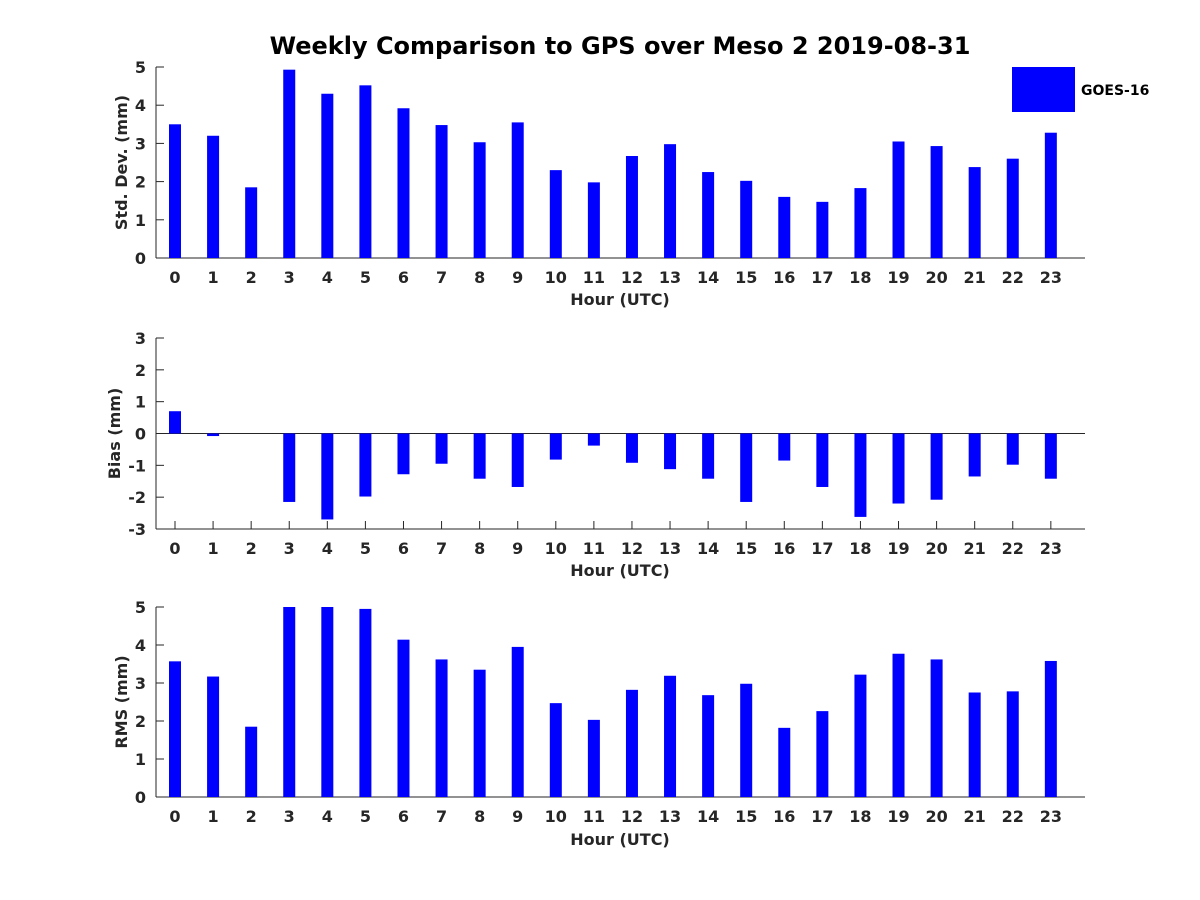 Image resolution: width=1200 pixels, height=900 pixels. Describe the element at coordinates (594, 548) in the screenshot. I see `bias-x-tick-label: 11` at that location.